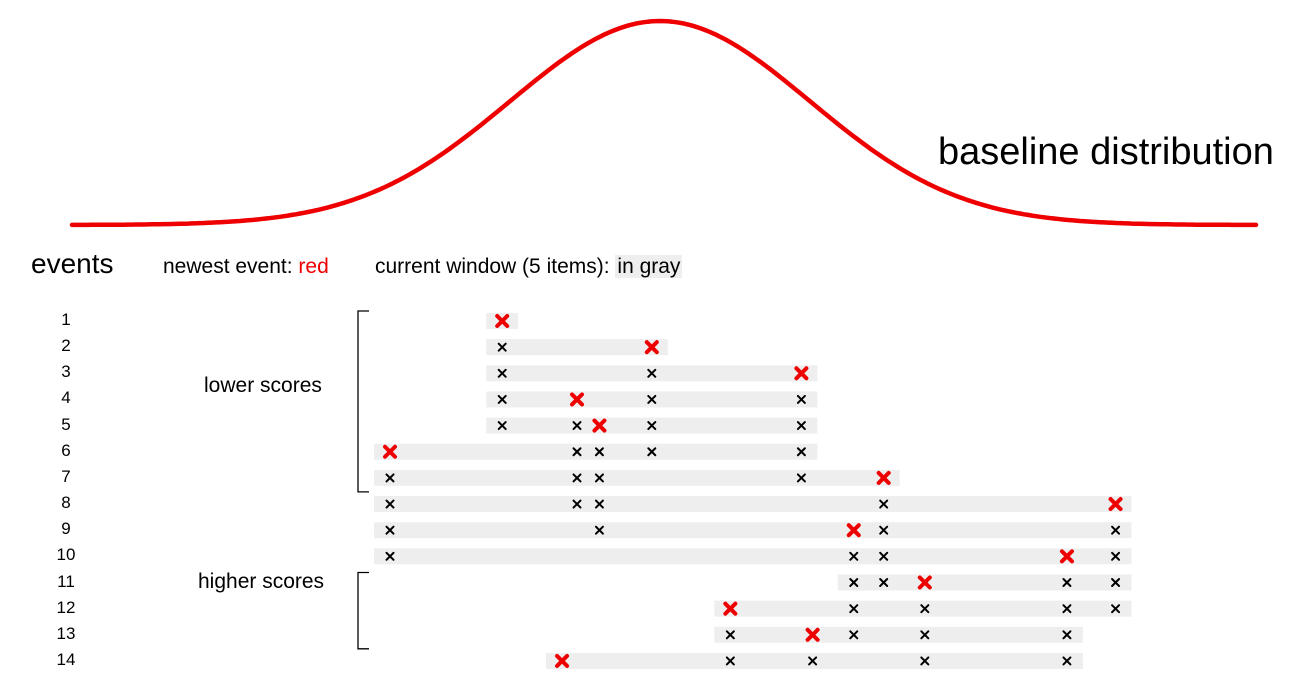  What do you see at coordinates (495, 266) in the screenshot?
I see `legend-window-text: current window (5 items):` at bounding box center [495, 266].